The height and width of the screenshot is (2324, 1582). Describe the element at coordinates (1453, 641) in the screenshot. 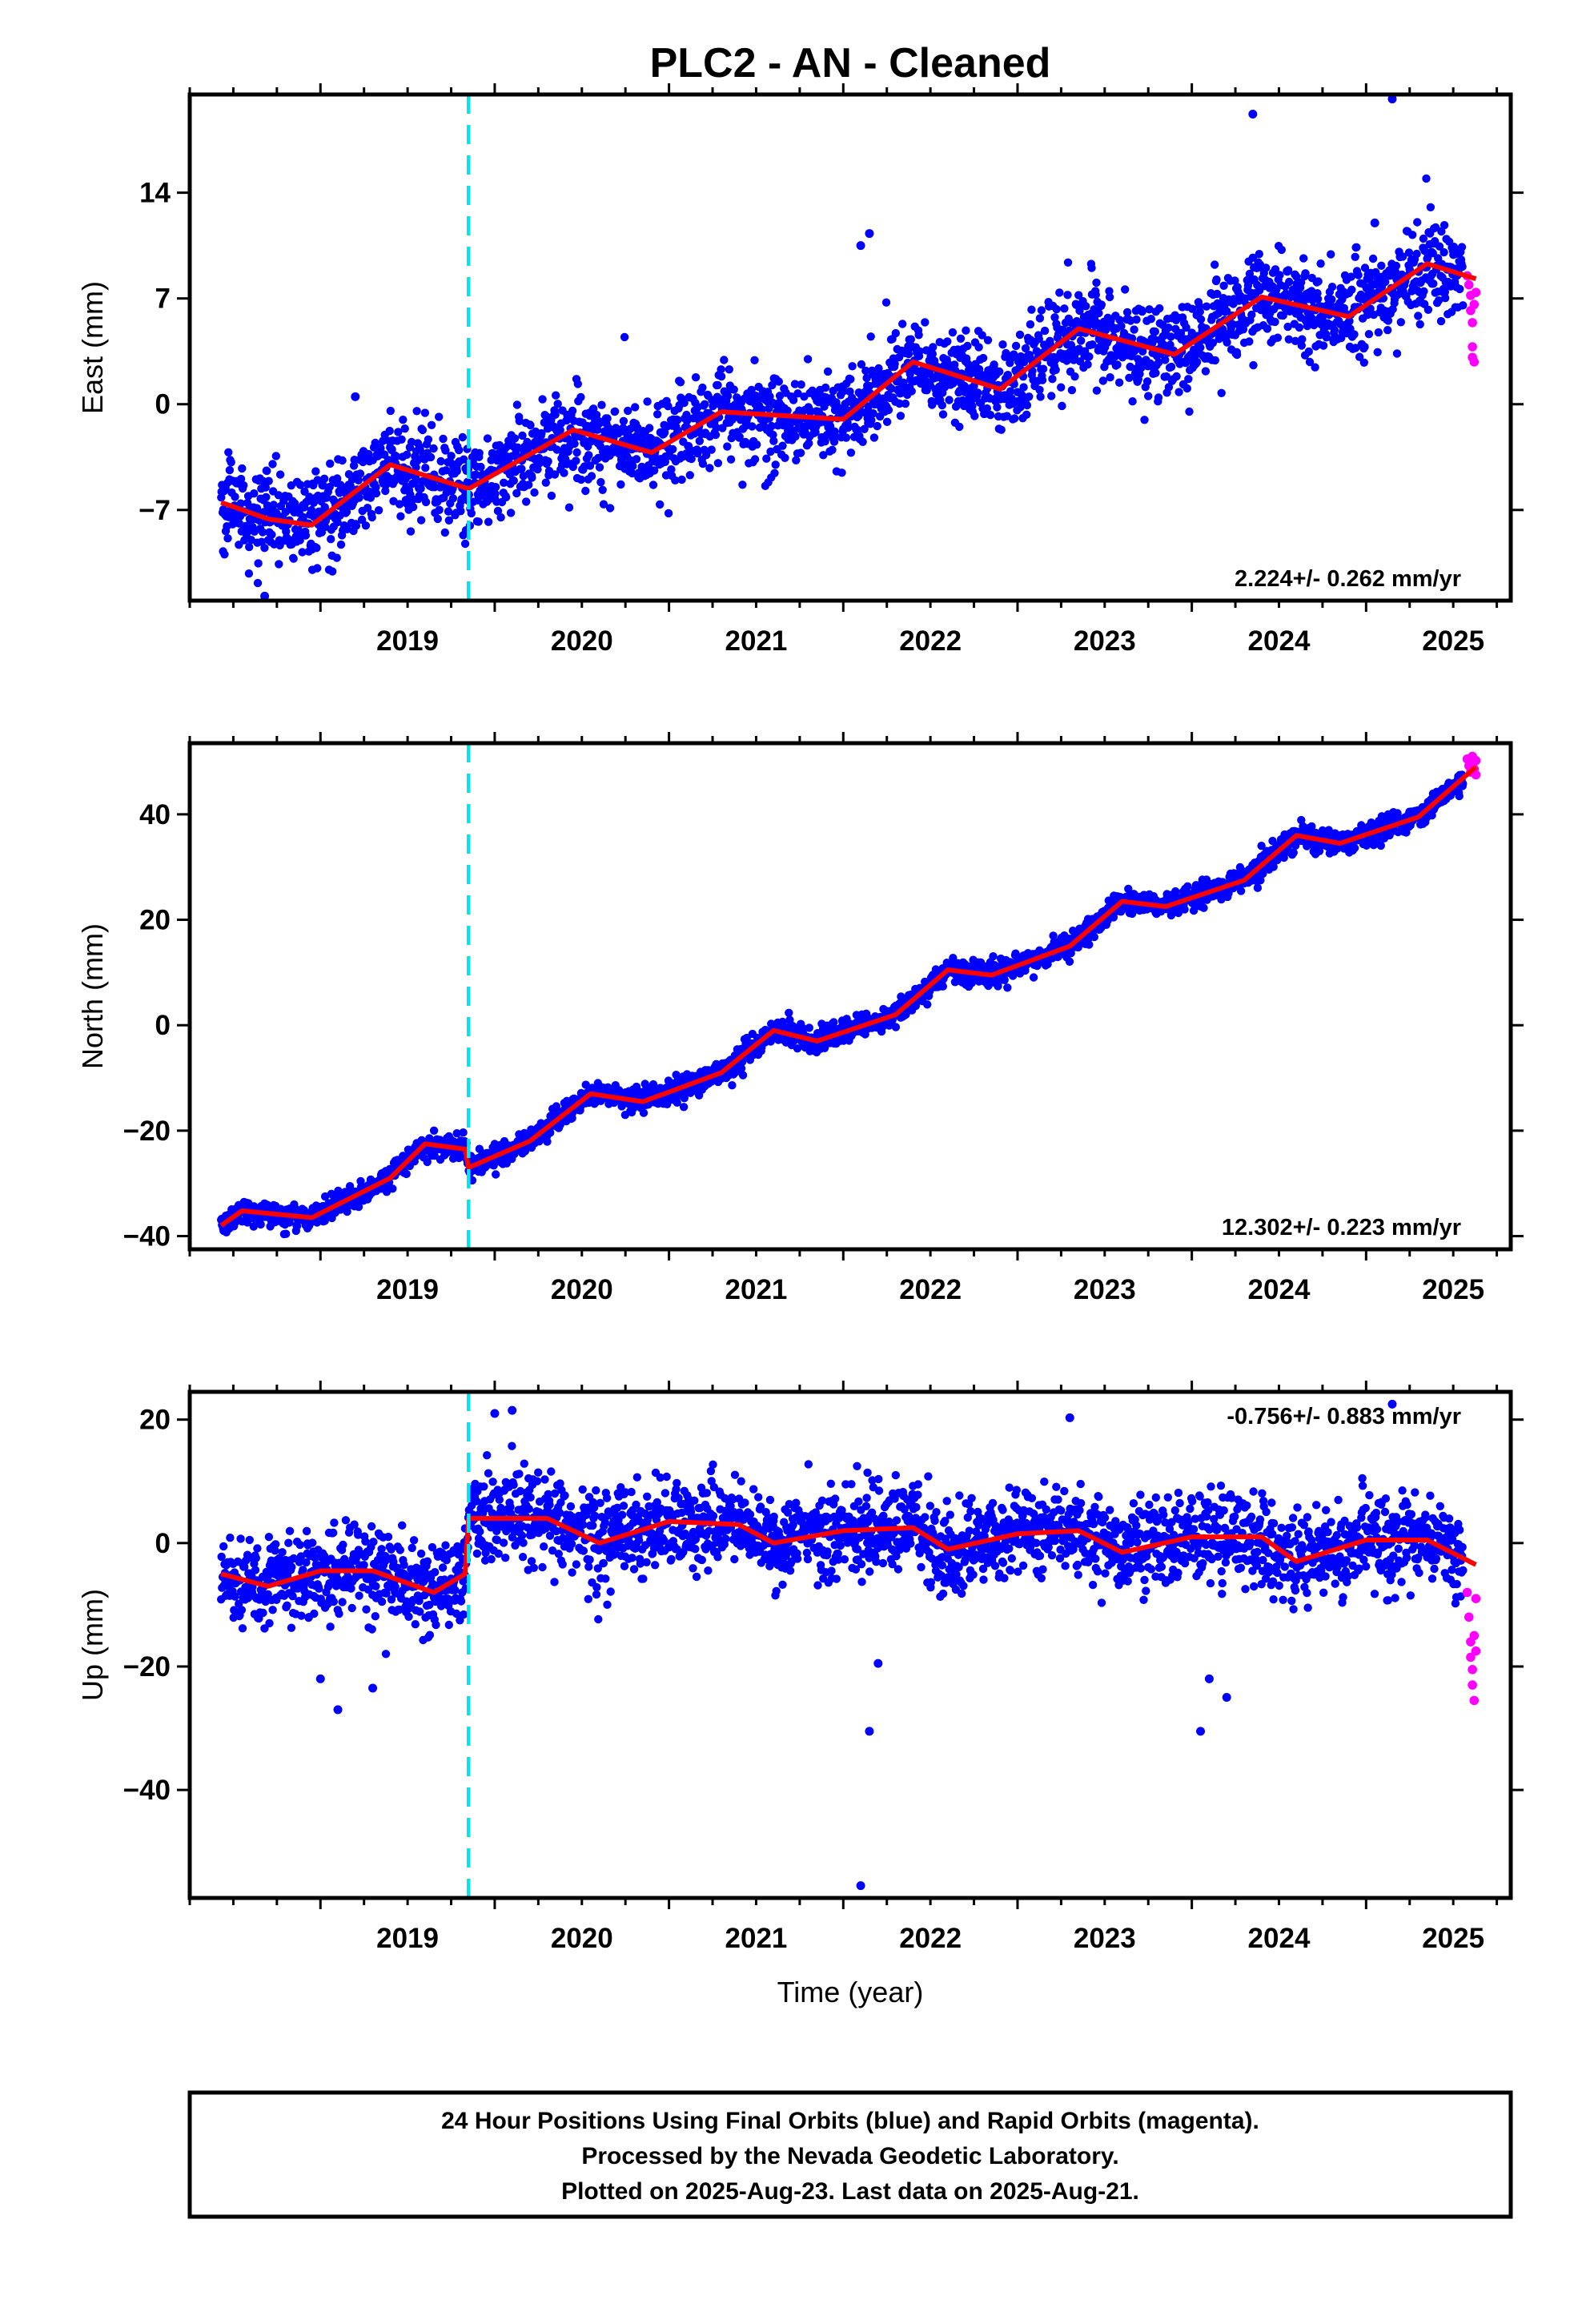

I see `east-xtick-label: 2025` at that location.